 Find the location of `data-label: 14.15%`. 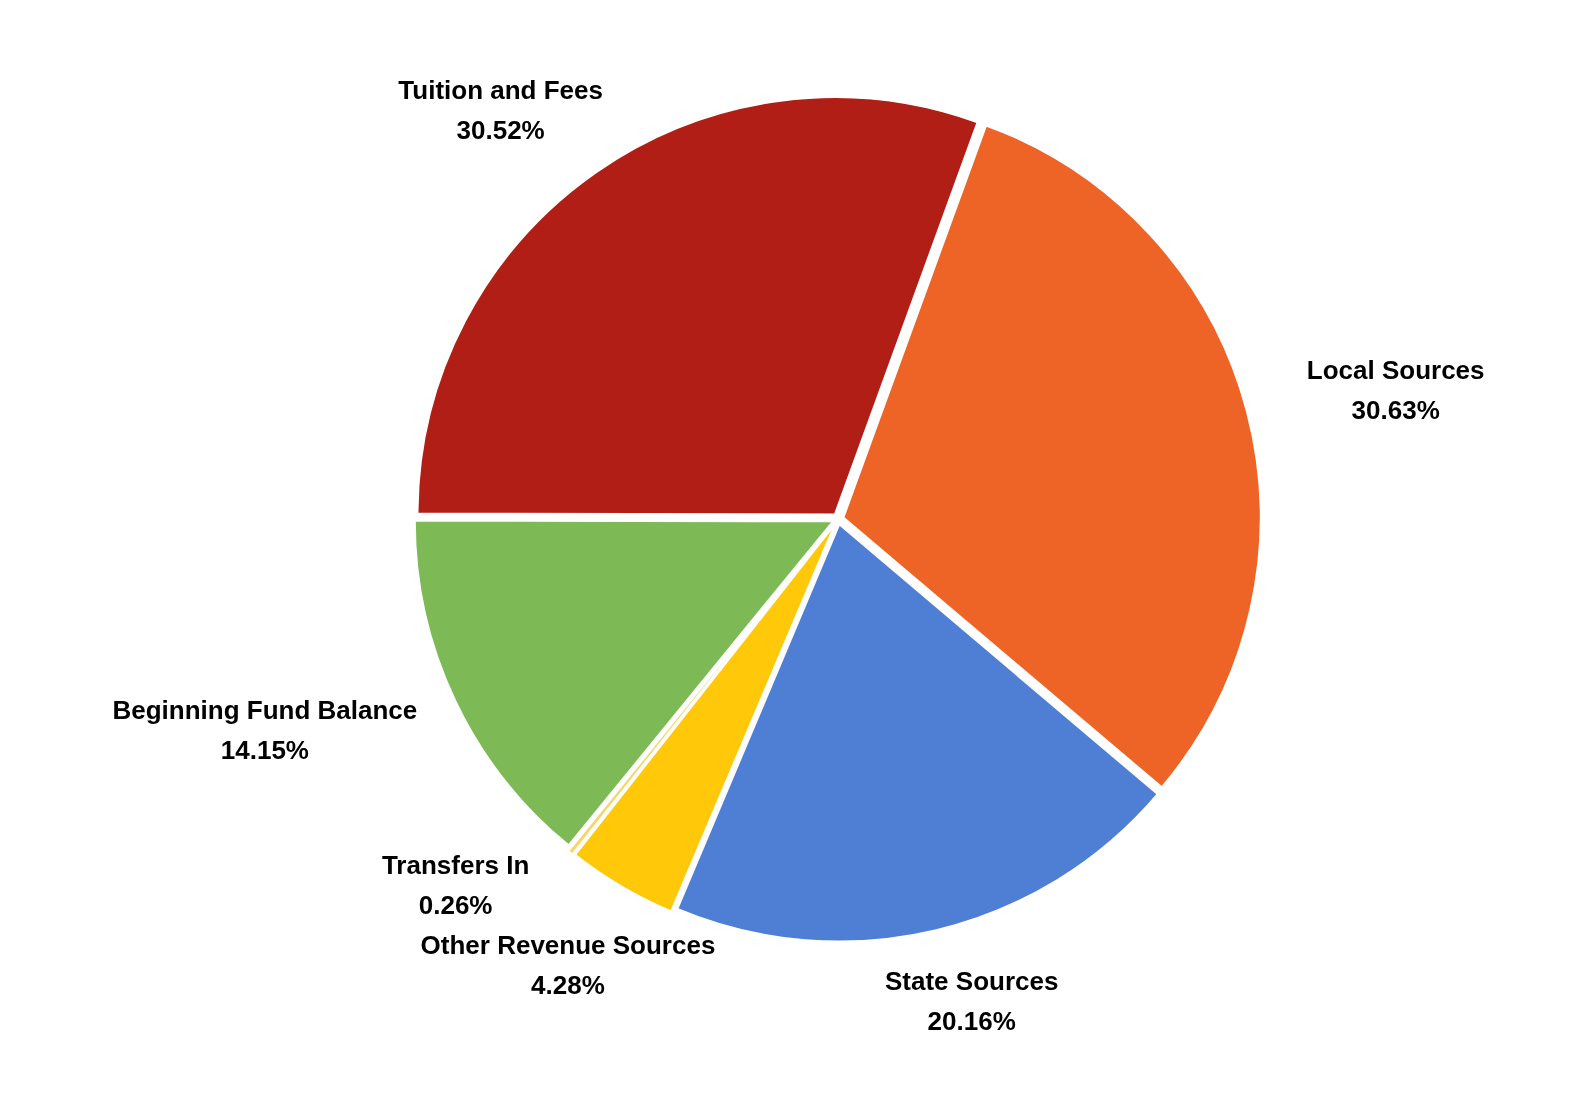

data-label: 14.15% is located at coordinates (264, 749).